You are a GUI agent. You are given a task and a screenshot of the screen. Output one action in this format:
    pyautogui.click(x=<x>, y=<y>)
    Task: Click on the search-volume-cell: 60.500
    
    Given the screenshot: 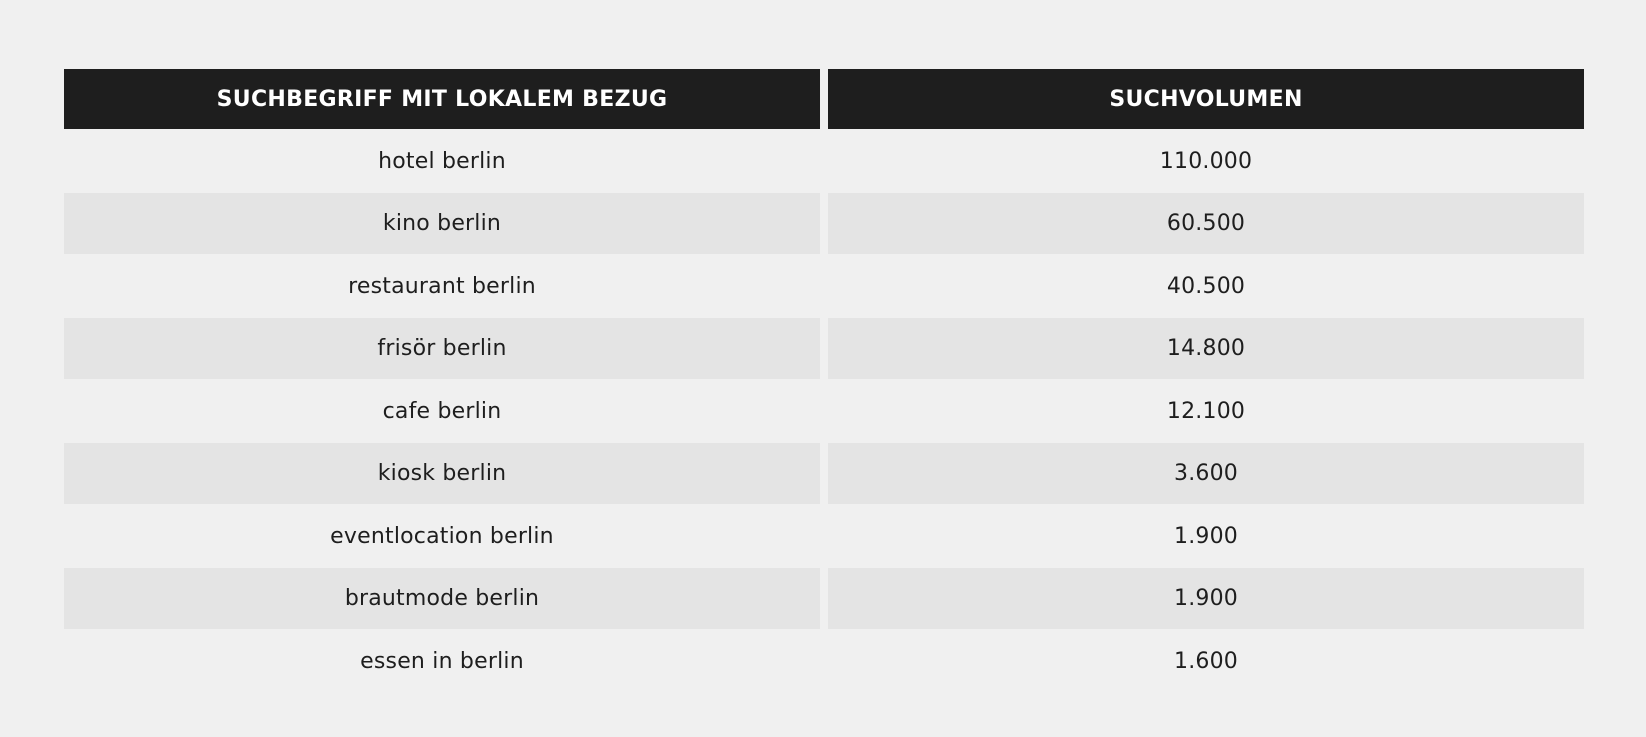 What is the action you would take?
    pyautogui.click(x=1206, y=223)
    